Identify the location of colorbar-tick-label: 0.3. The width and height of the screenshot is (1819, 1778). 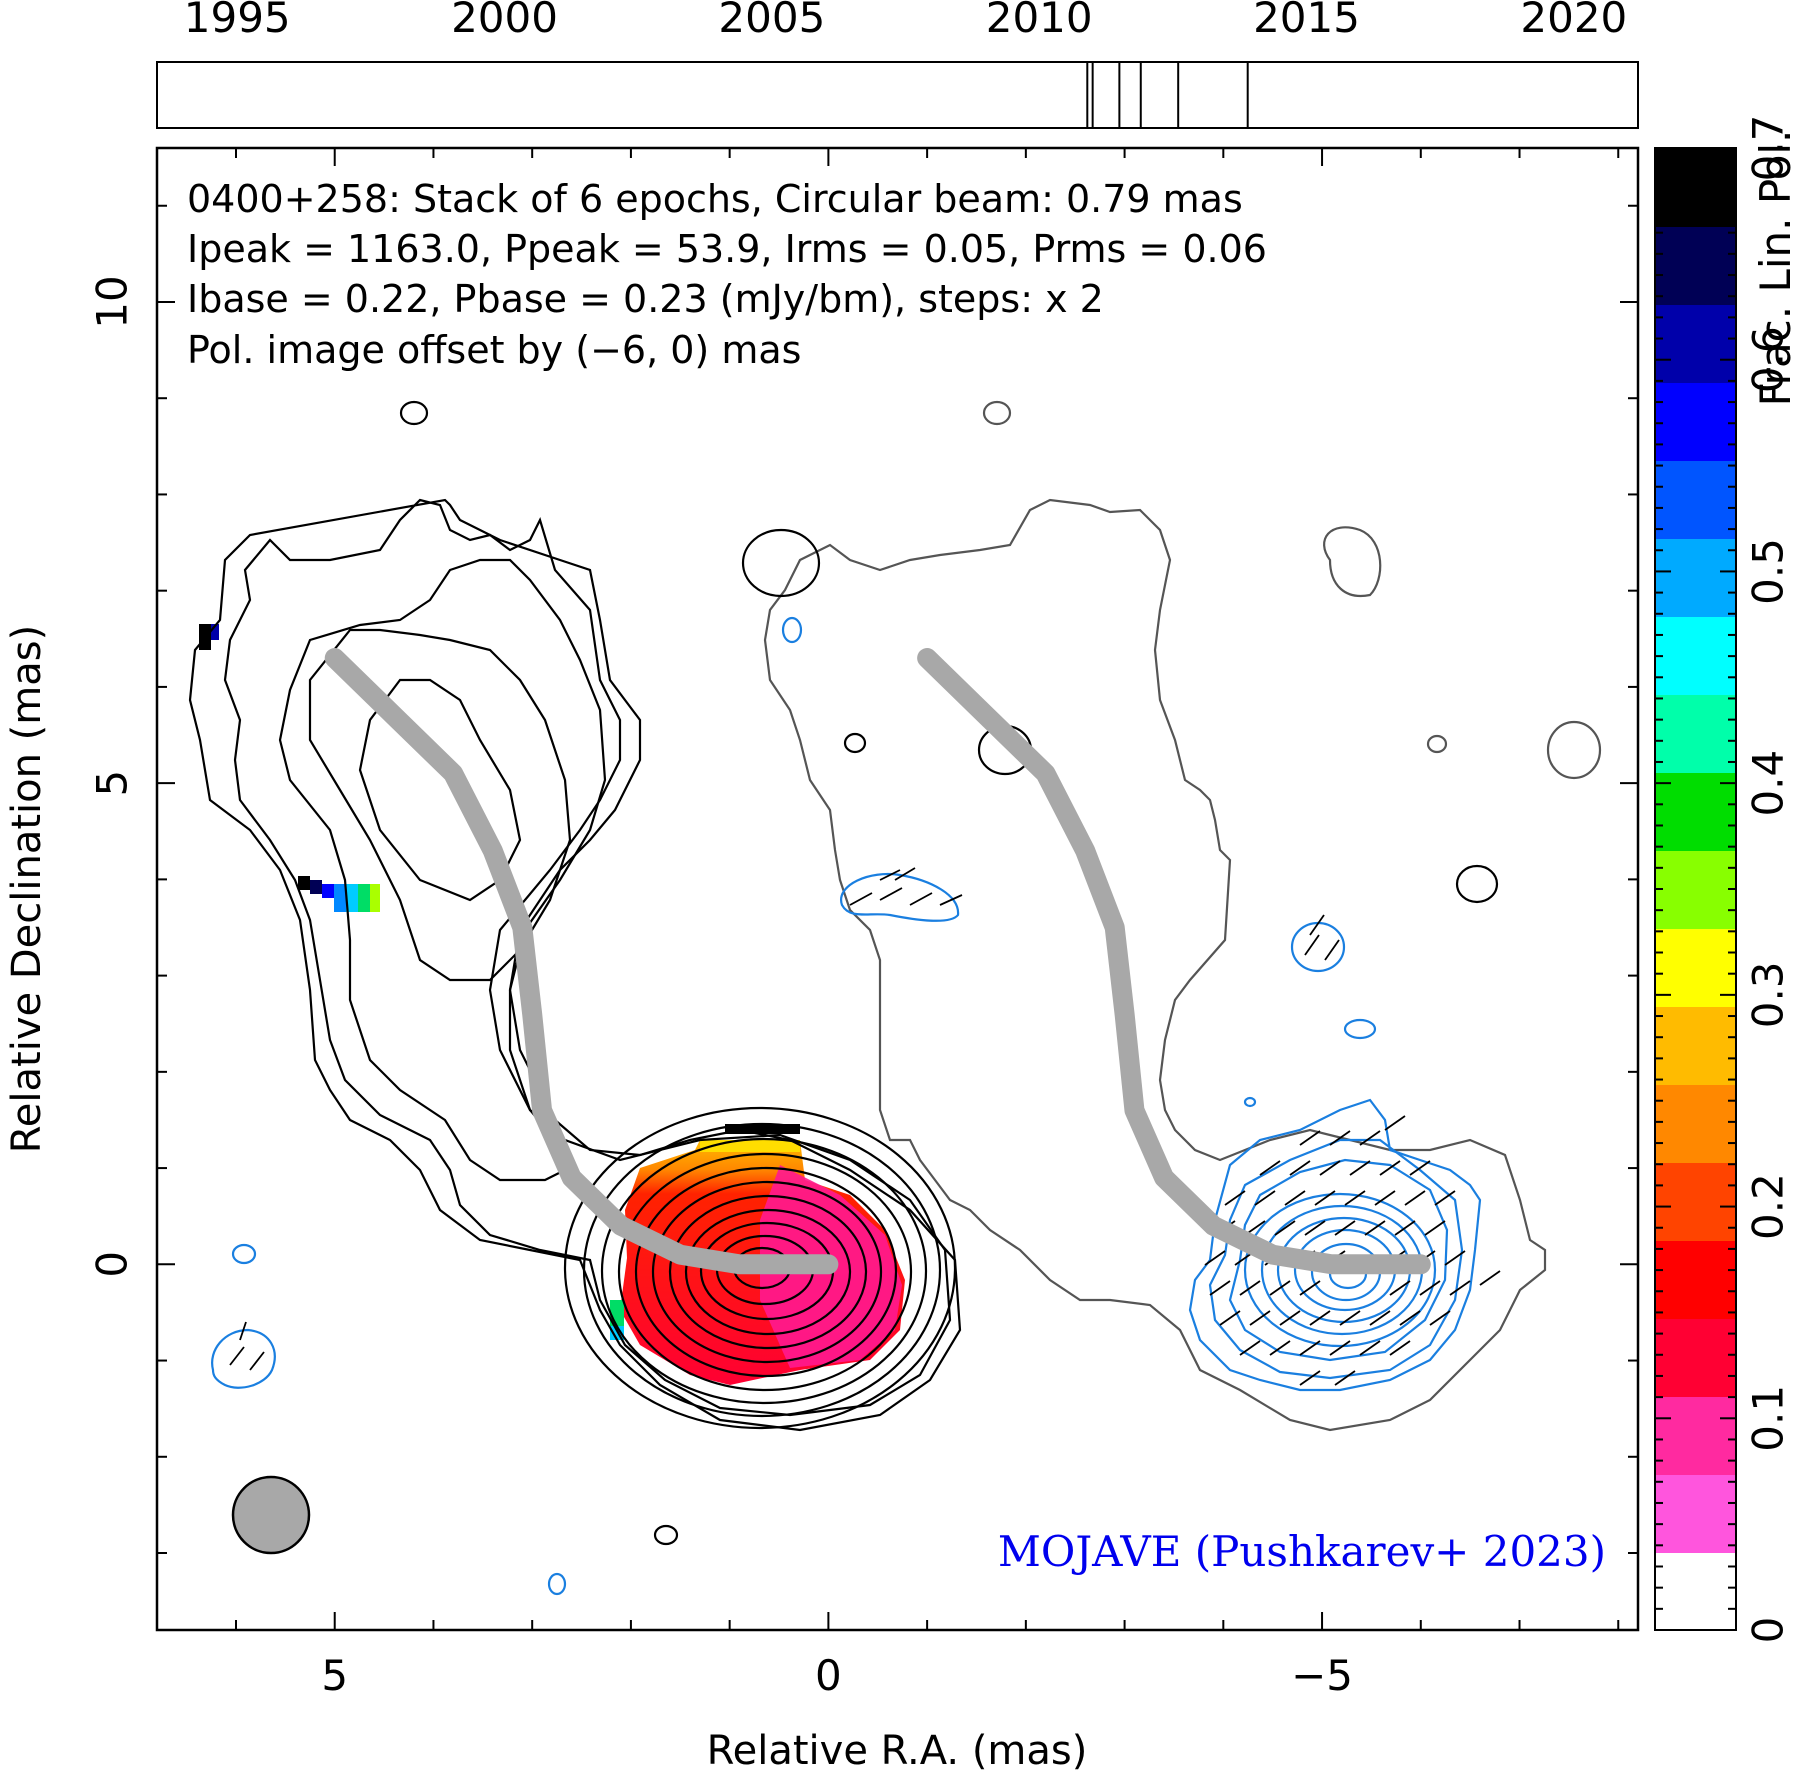
(1768, 994).